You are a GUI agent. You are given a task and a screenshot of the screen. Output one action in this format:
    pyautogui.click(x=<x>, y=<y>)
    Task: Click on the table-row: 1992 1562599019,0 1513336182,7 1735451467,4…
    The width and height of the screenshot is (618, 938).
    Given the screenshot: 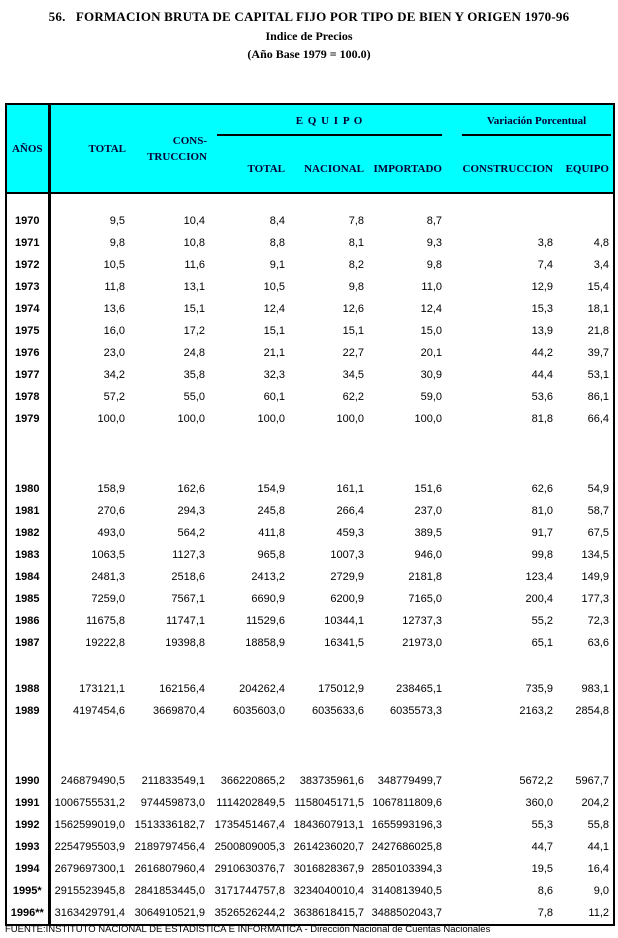 What is the action you would take?
    pyautogui.click(x=310, y=825)
    